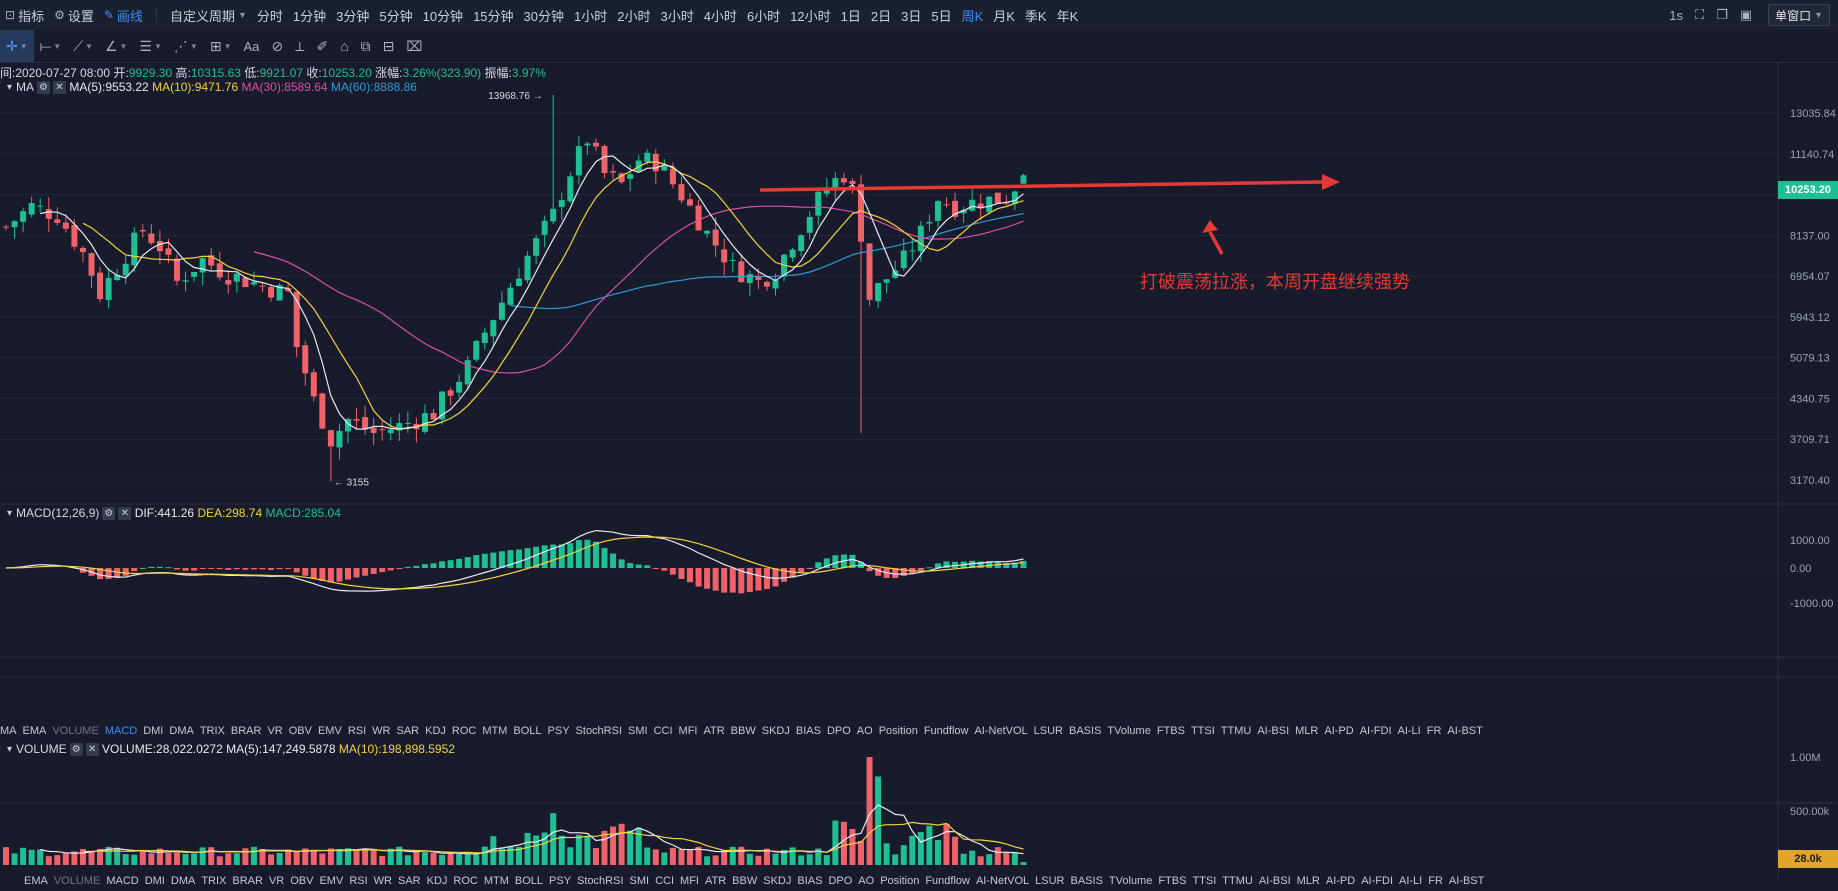 This screenshot has width=1838, height=891. I want to click on period-tab: 3小时, so click(677, 16).